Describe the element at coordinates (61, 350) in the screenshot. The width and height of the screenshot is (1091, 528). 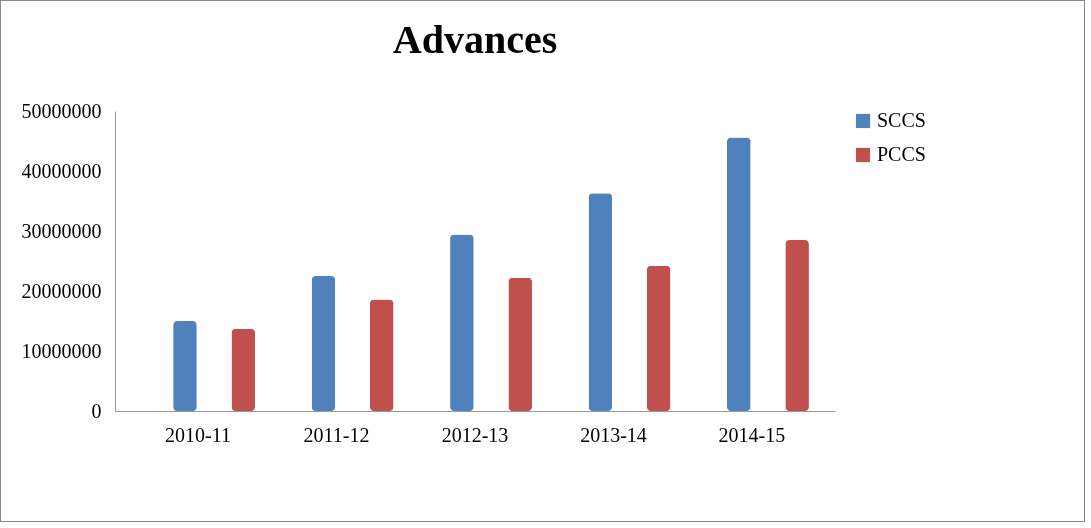
I see `y-tick-label: 10000000` at that location.